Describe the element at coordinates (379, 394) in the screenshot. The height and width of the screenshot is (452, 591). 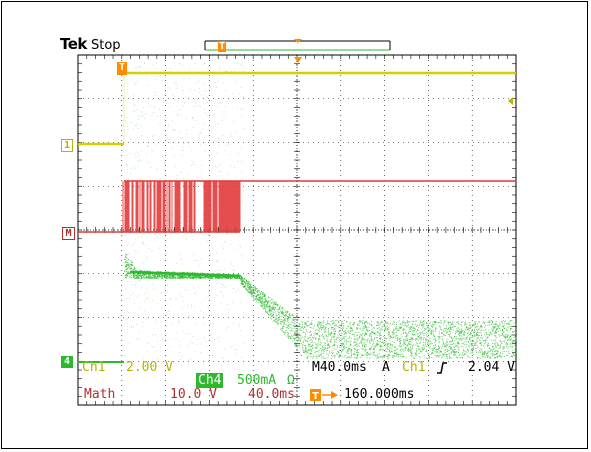
I see `trigger-offset: 160.000ms` at that location.